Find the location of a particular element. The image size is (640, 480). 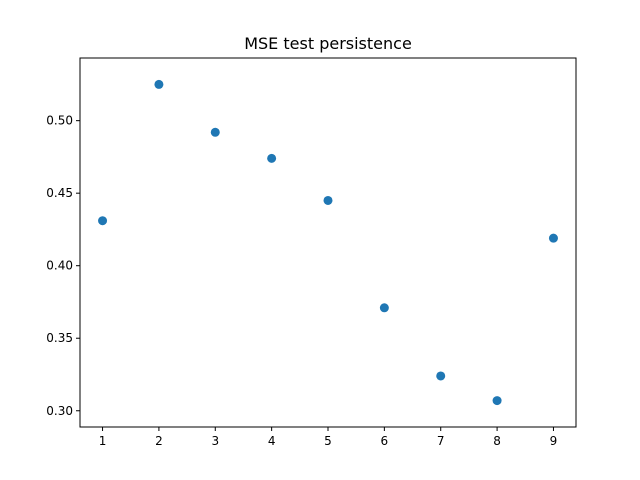

x-tick-label: 1 is located at coordinates (103, 441).